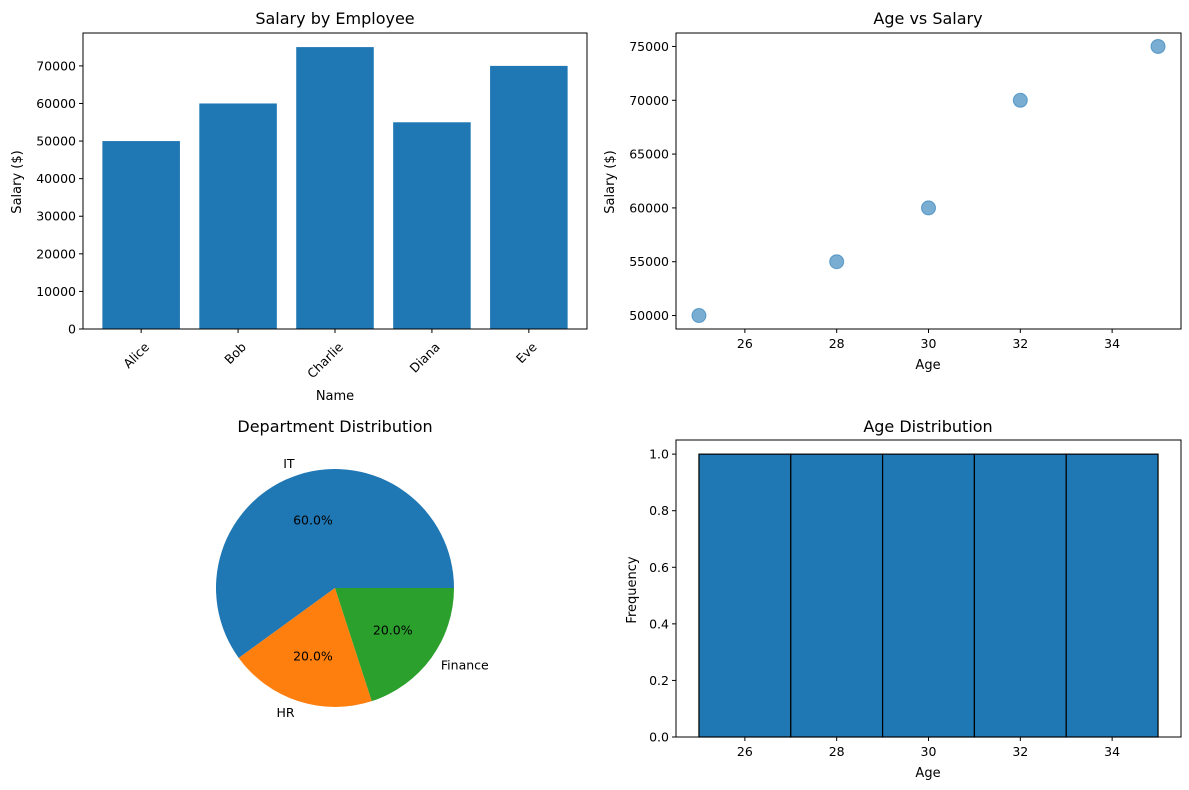  I want to click on pie-label-finance: Finance, so click(465, 664).